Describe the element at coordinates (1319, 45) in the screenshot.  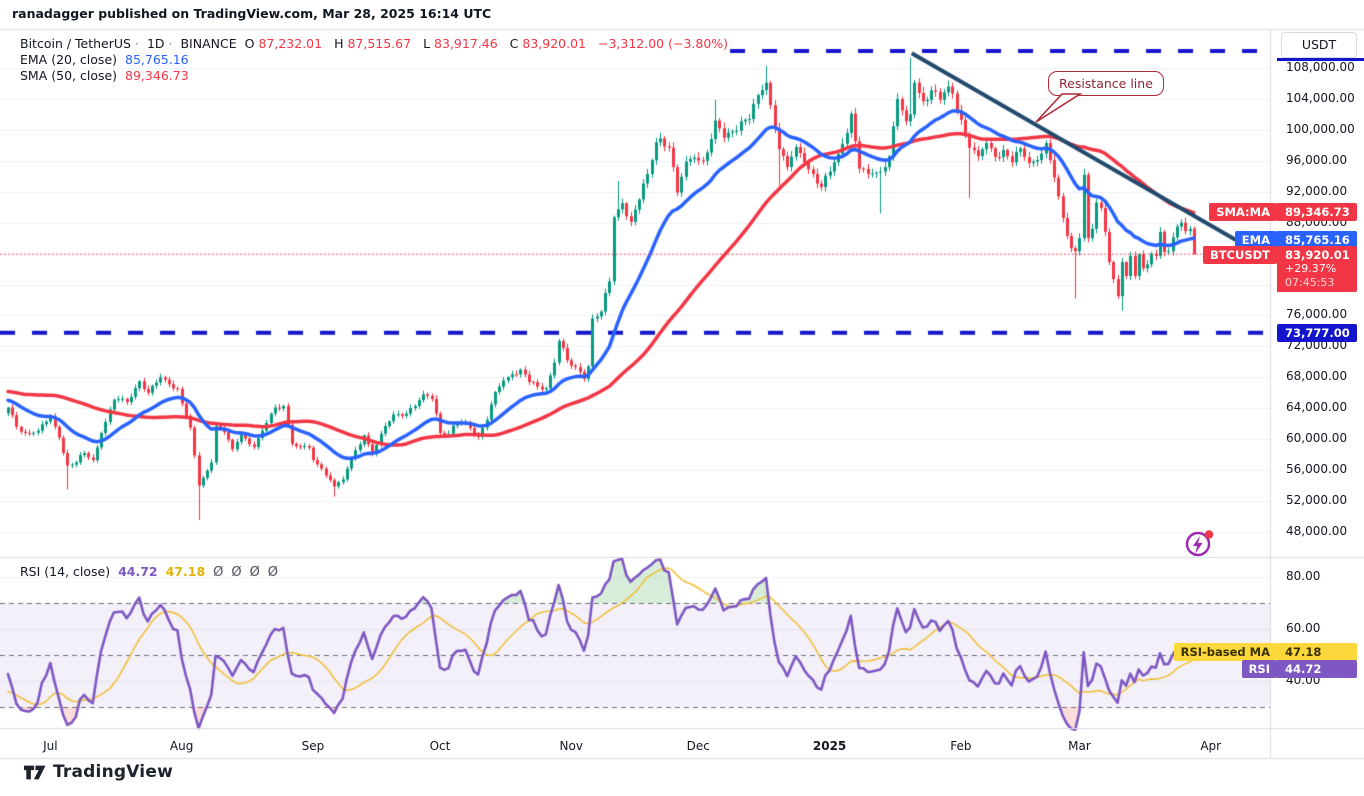
I see `currency-unit-button: USDT` at that location.